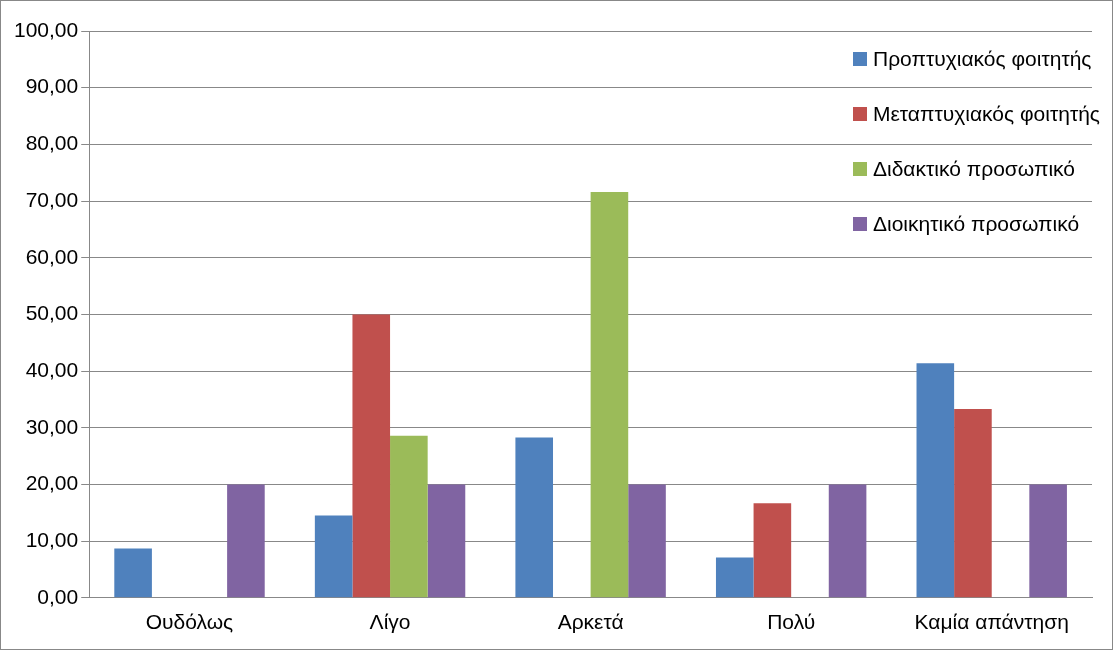  I want to click on y-tick-label: 100,00, so click(46, 29).